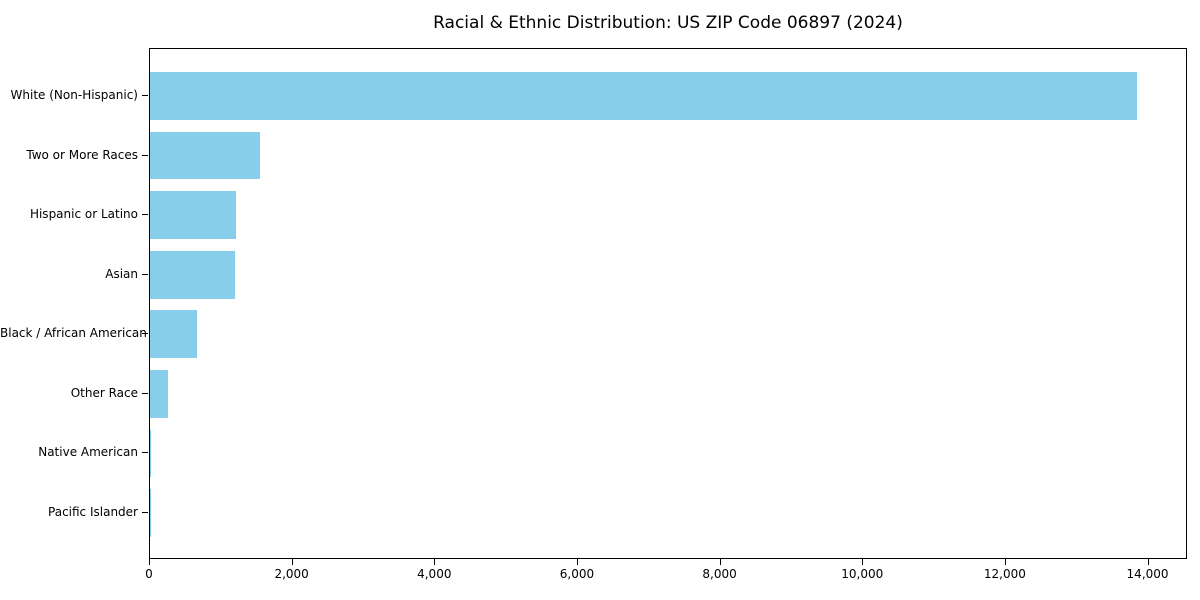 This screenshot has height=600, width=1200. What do you see at coordinates (74, 95) in the screenshot?
I see `y-axis-label-white-non-hispanic: White (Non-Hispanic)` at bounding box center [74, 95].